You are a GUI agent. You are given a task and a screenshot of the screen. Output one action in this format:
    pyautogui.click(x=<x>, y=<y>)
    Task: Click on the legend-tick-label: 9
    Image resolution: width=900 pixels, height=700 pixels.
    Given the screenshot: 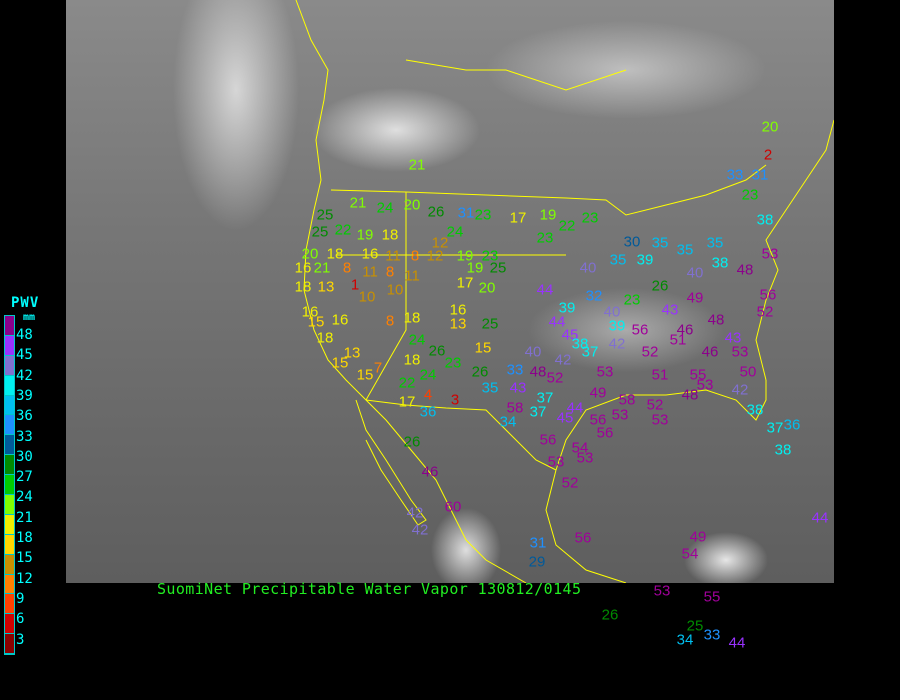 What is the action you would take?
    pyautogui.click(x=20, y=598)
    